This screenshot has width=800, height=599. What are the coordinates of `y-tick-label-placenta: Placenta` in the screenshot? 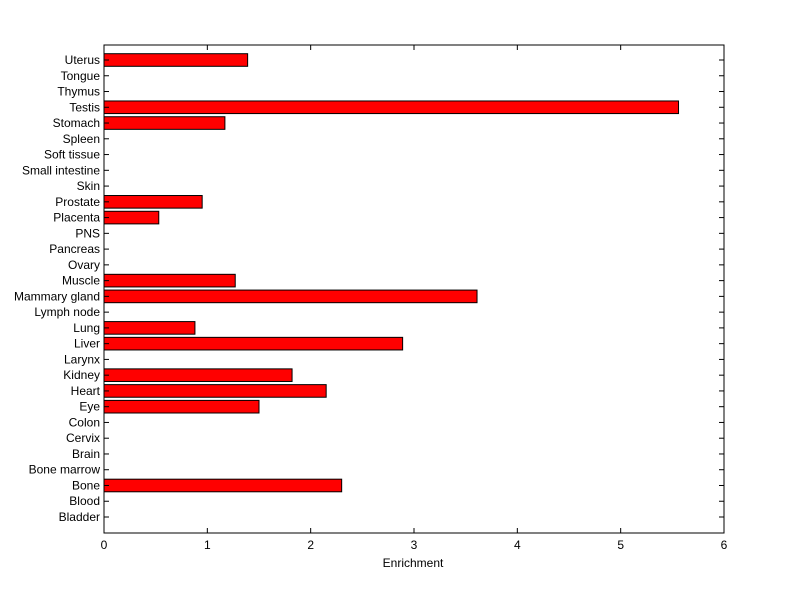 It's located at (76, 218).